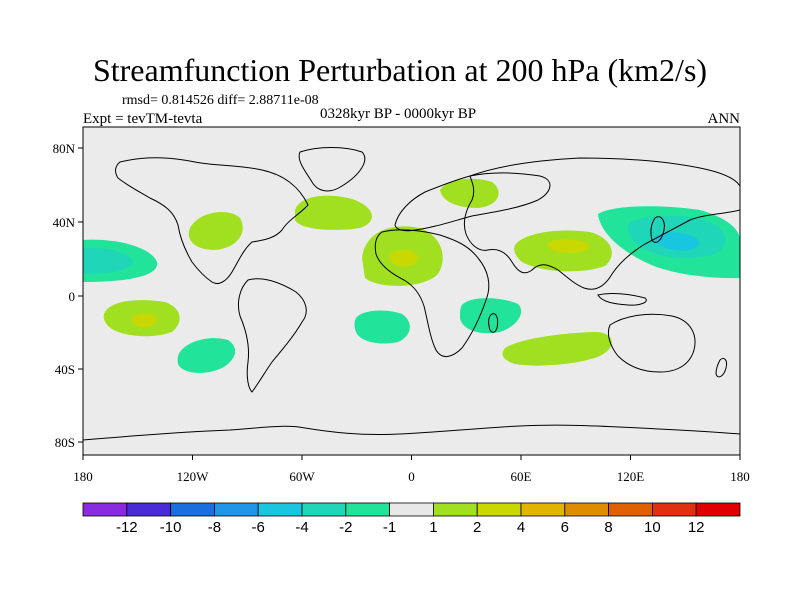 This screenshot has width=800, height=600. I want to click on colorbar-label: 10, so click(652, 527).